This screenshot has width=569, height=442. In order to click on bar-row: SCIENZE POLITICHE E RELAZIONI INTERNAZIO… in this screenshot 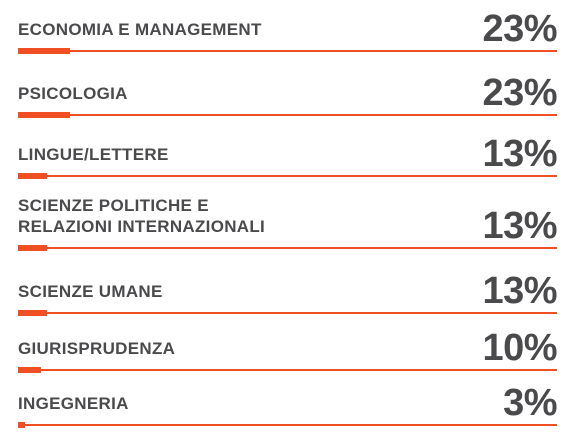, I will do `click(287, 220)`.